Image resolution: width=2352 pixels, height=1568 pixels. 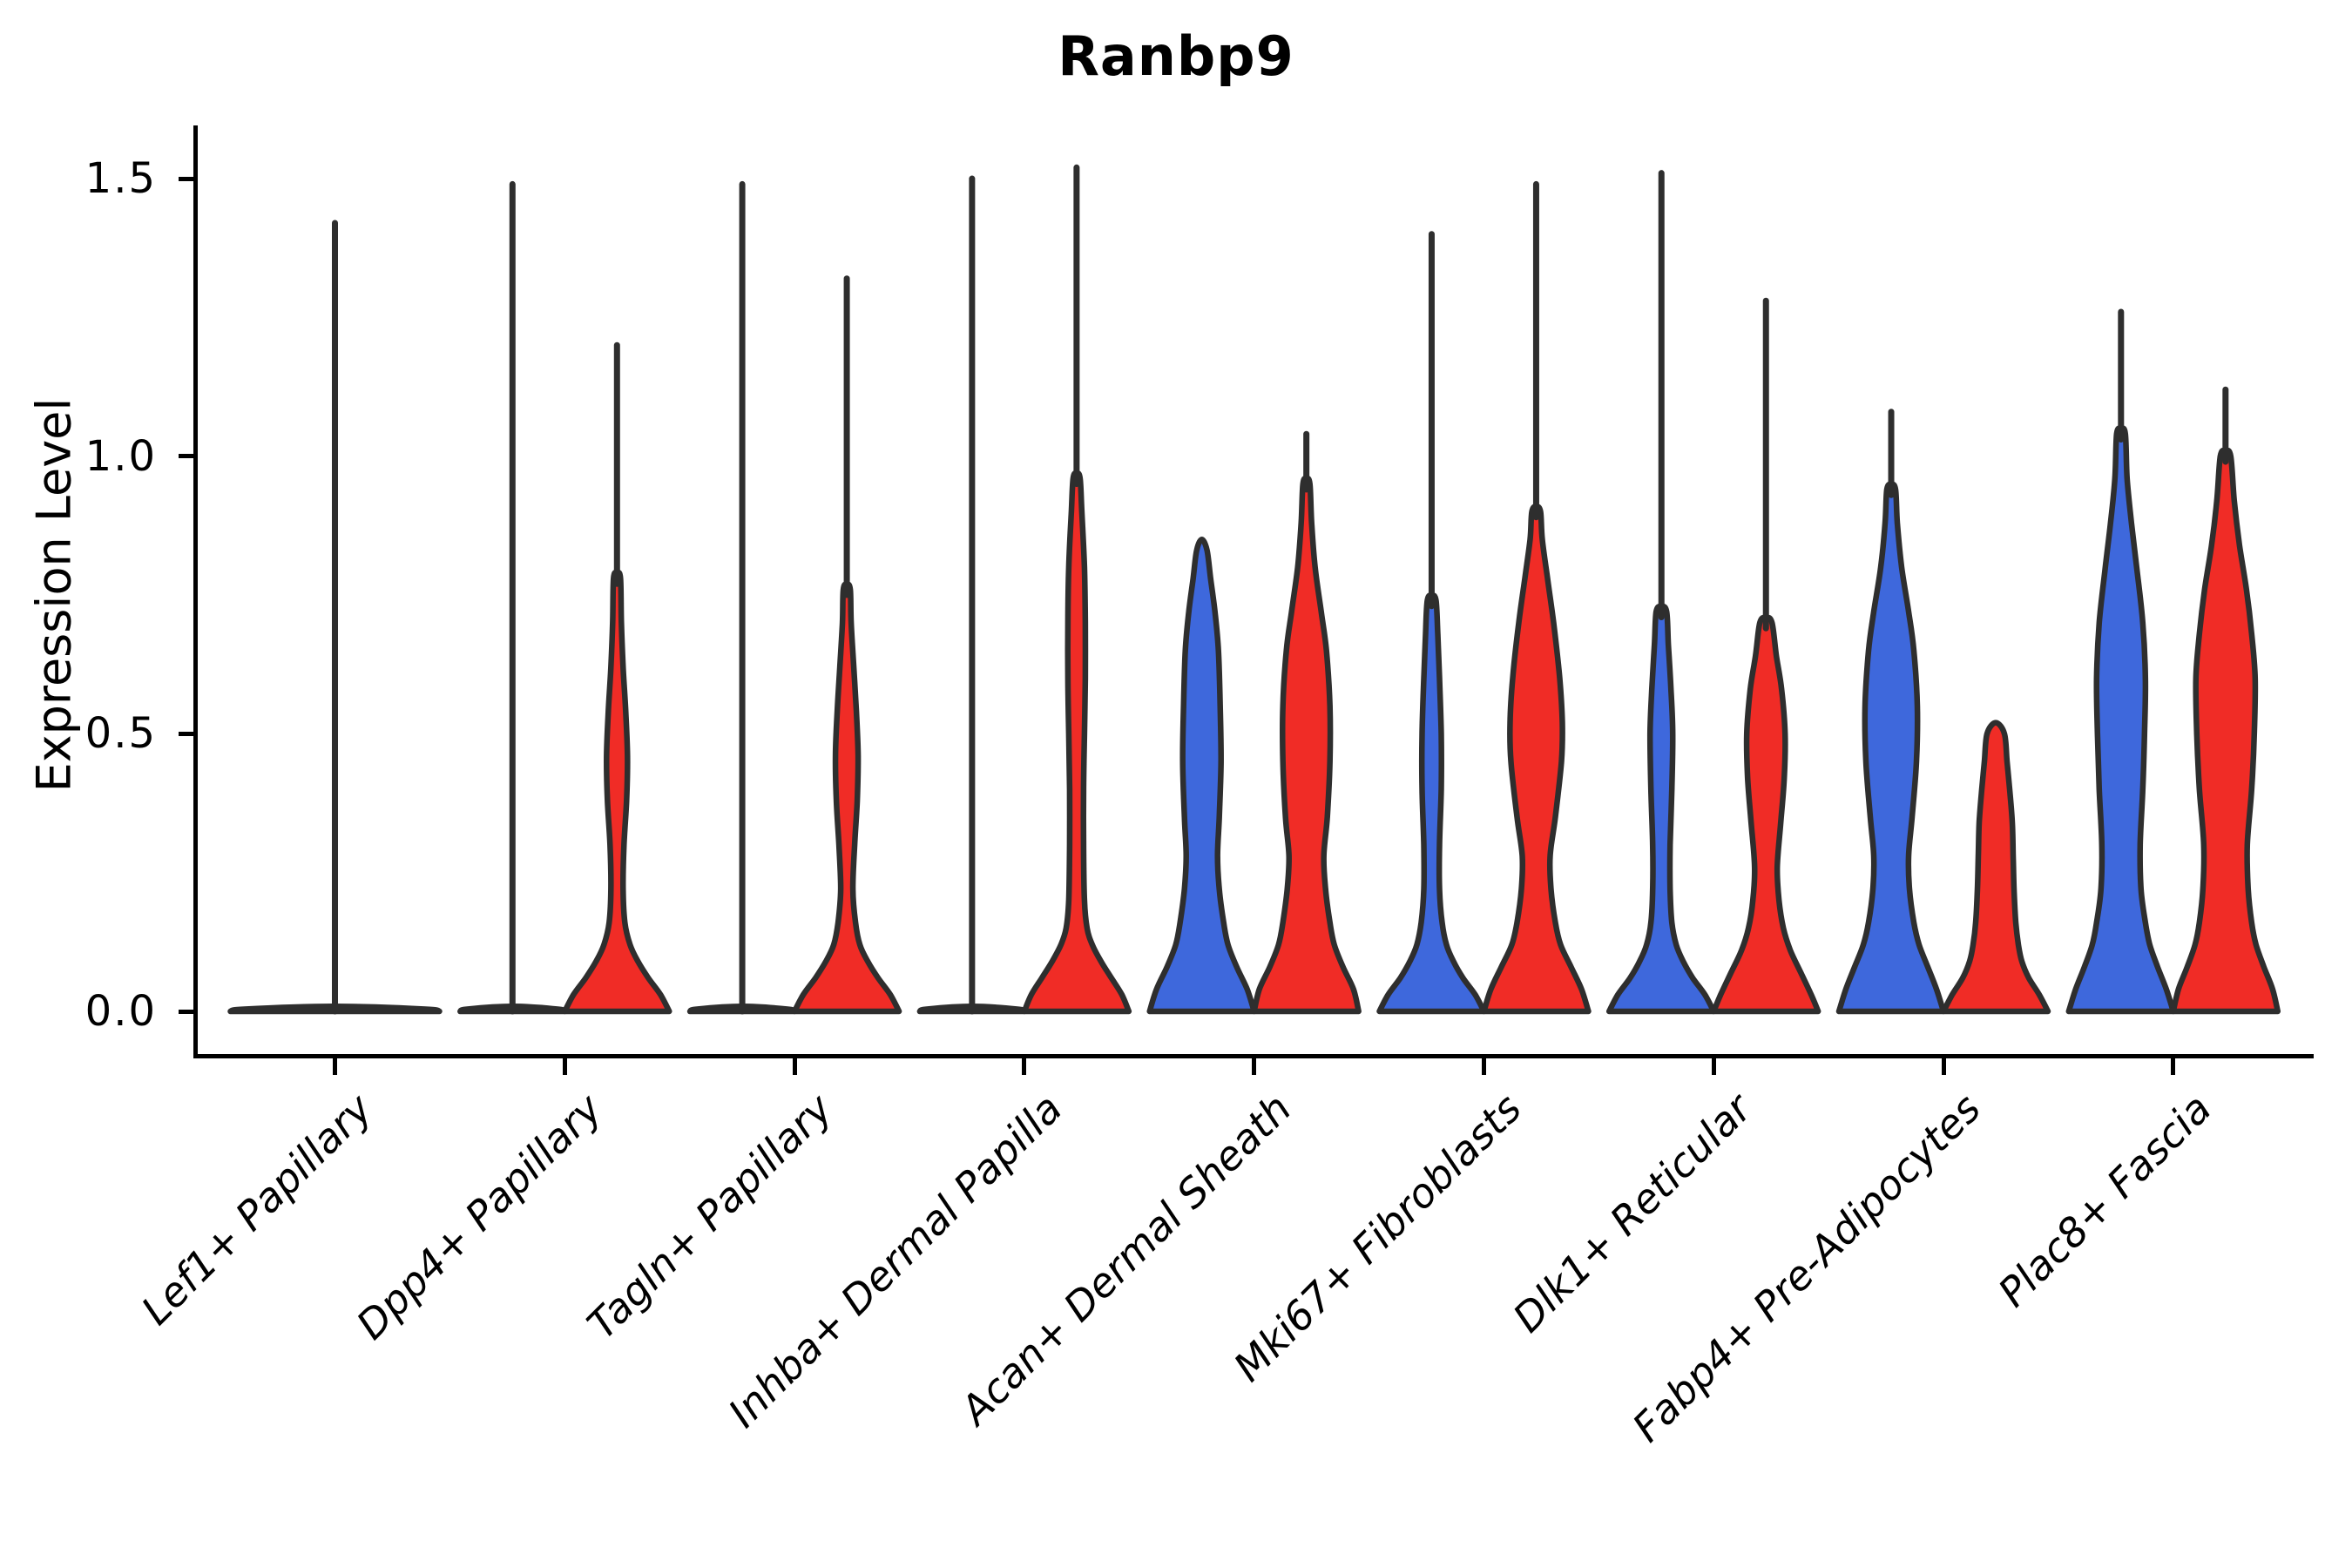 I want to click on y-tick-label: 0.0, so click(x=120, y=1012).